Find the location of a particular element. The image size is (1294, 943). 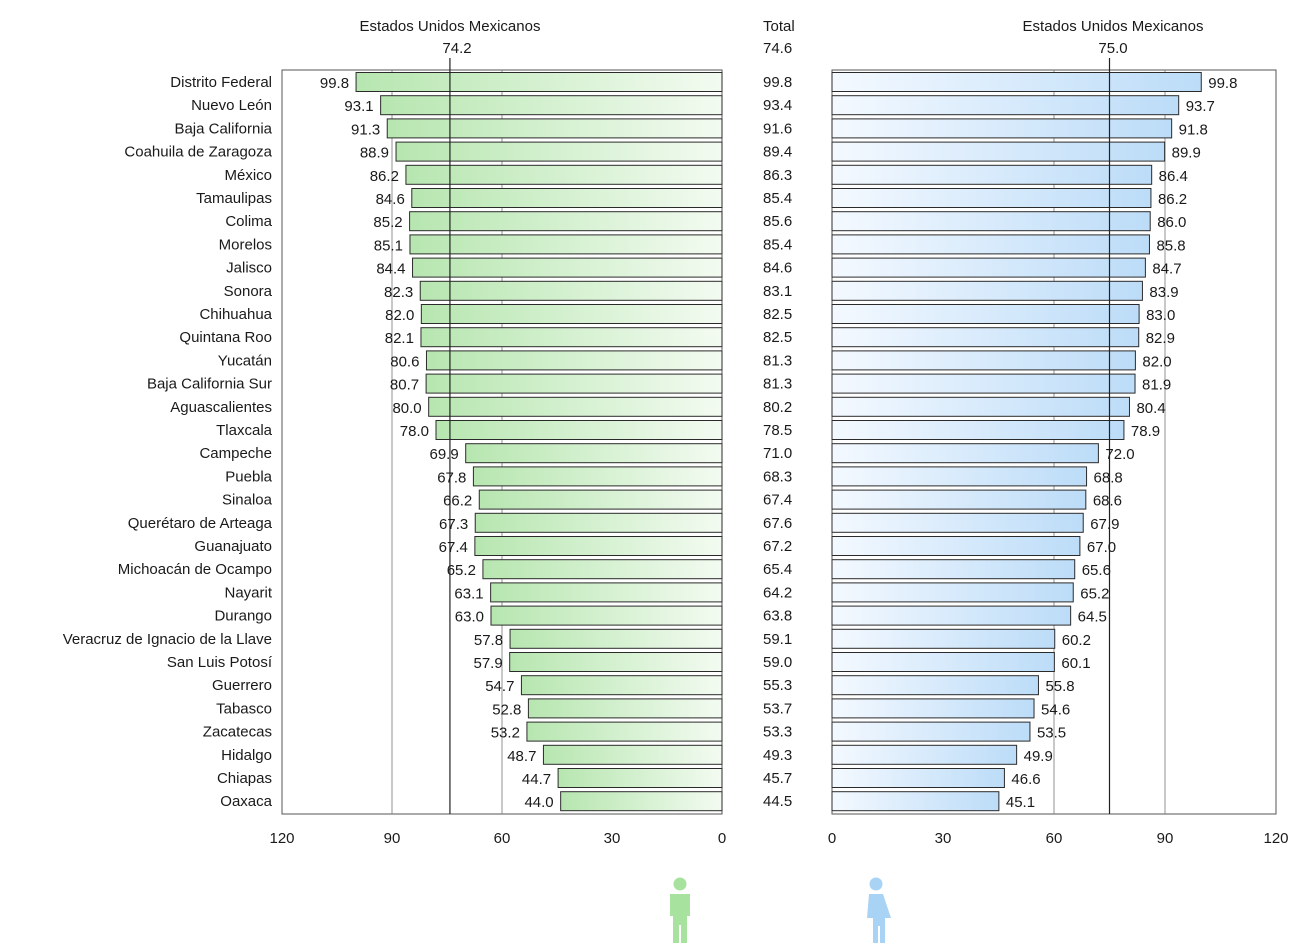

women-value-label: 85.8 is located at coordinates (1170, 245).